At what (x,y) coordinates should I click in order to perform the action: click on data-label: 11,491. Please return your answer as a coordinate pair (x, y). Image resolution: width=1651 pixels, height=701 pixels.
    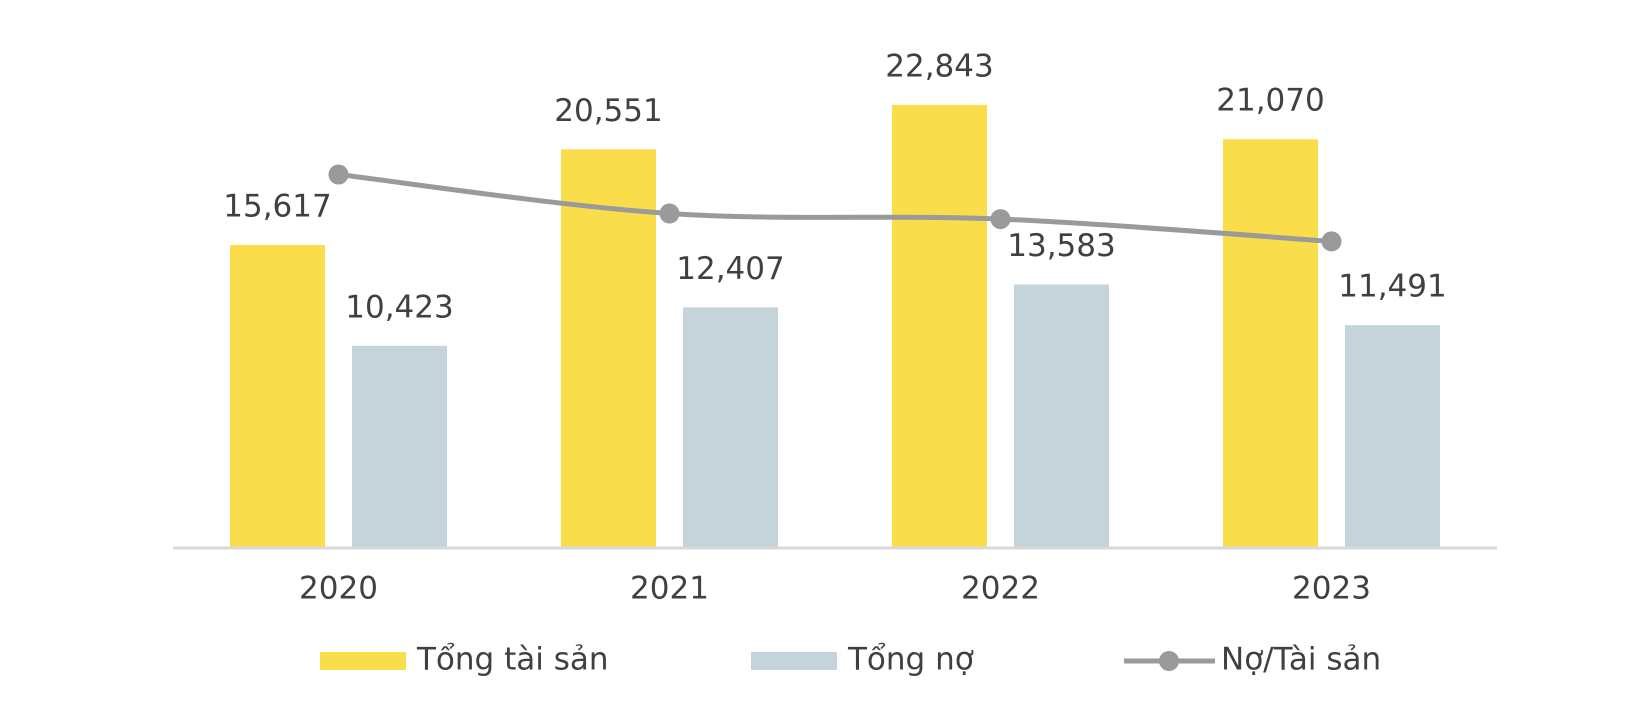
    Looking at the image, I should click on (1392, 287).